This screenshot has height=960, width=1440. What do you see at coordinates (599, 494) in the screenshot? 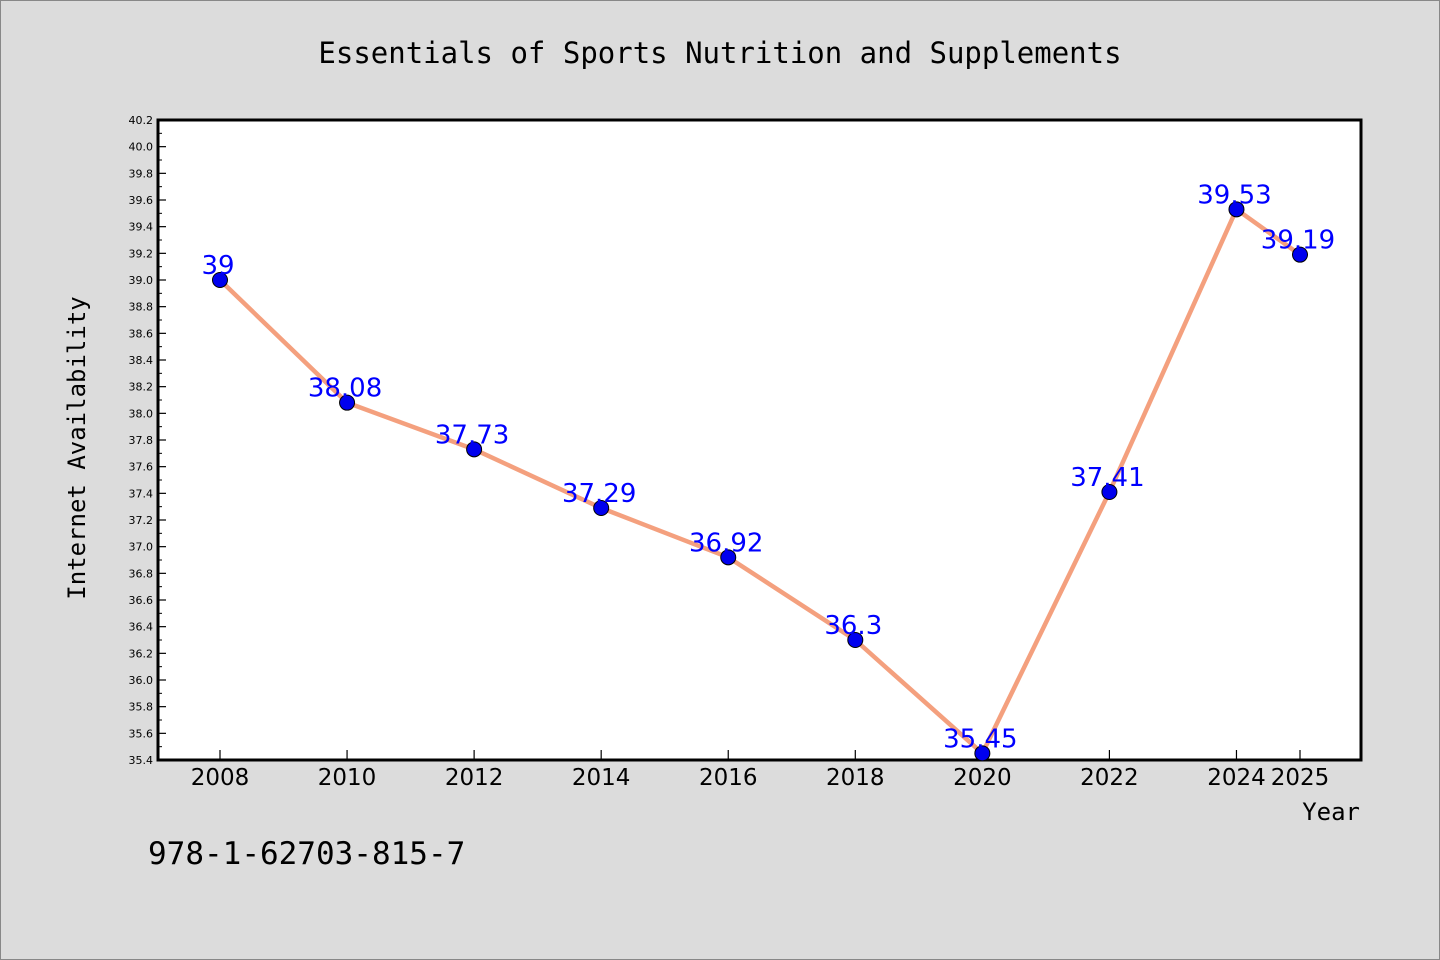
I see `data-label: 37.29` at bounding box center [599, 494].